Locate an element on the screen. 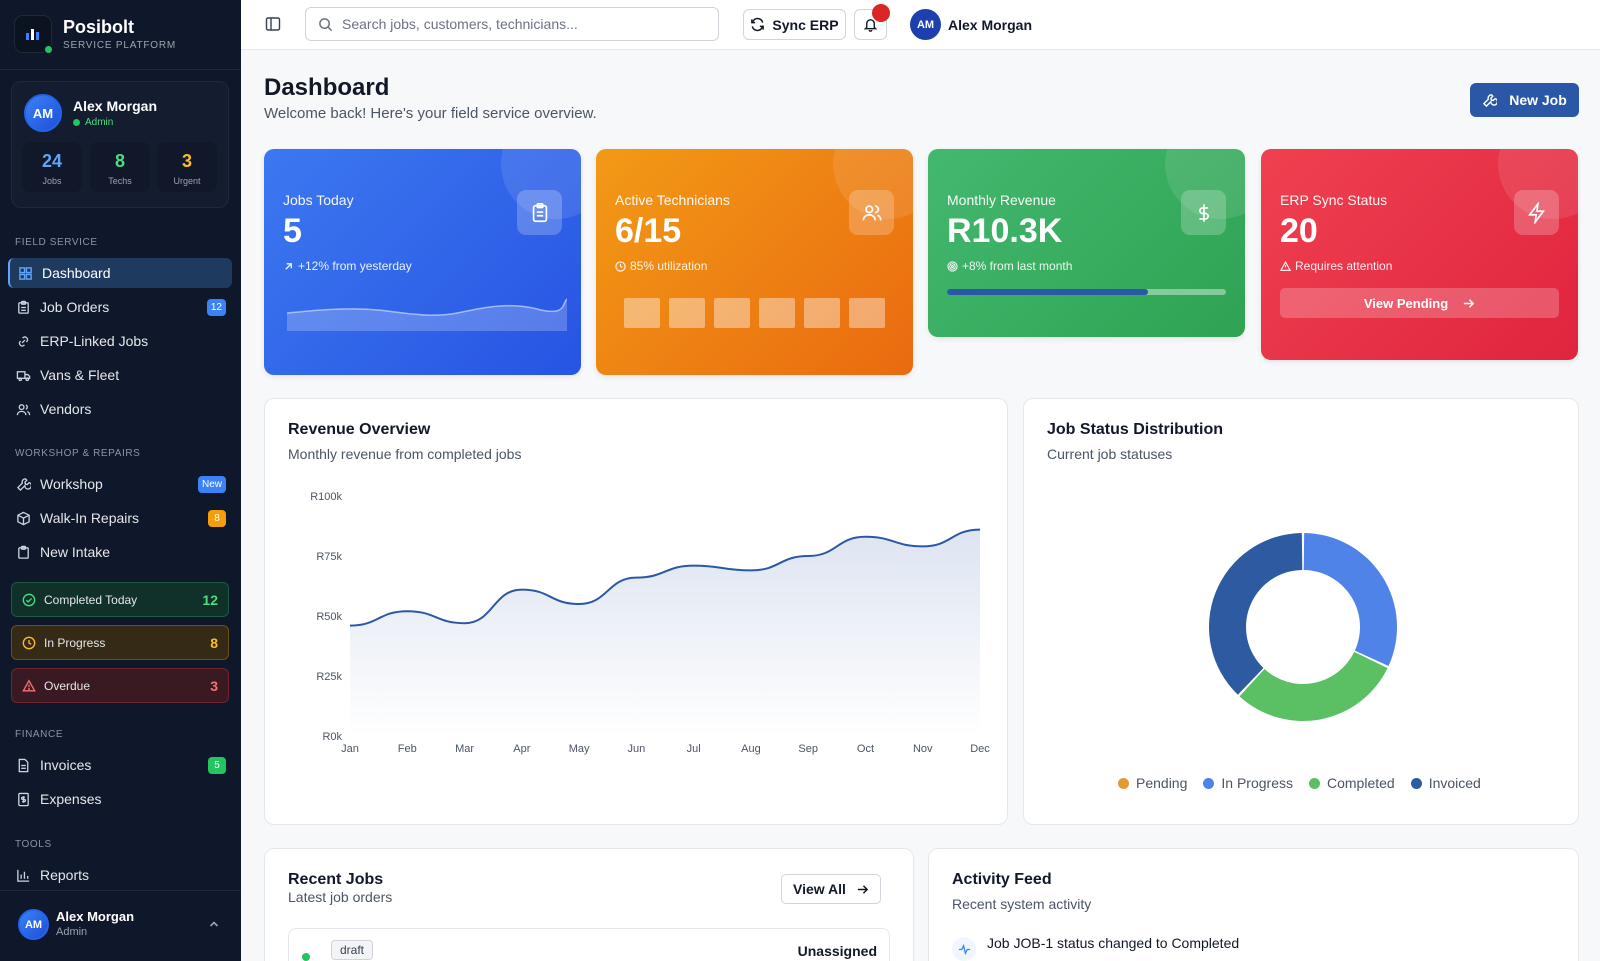  sidebar-item-walk-in-repairs: Walk-In Repairs 8 is located at coordinates (120, 518).